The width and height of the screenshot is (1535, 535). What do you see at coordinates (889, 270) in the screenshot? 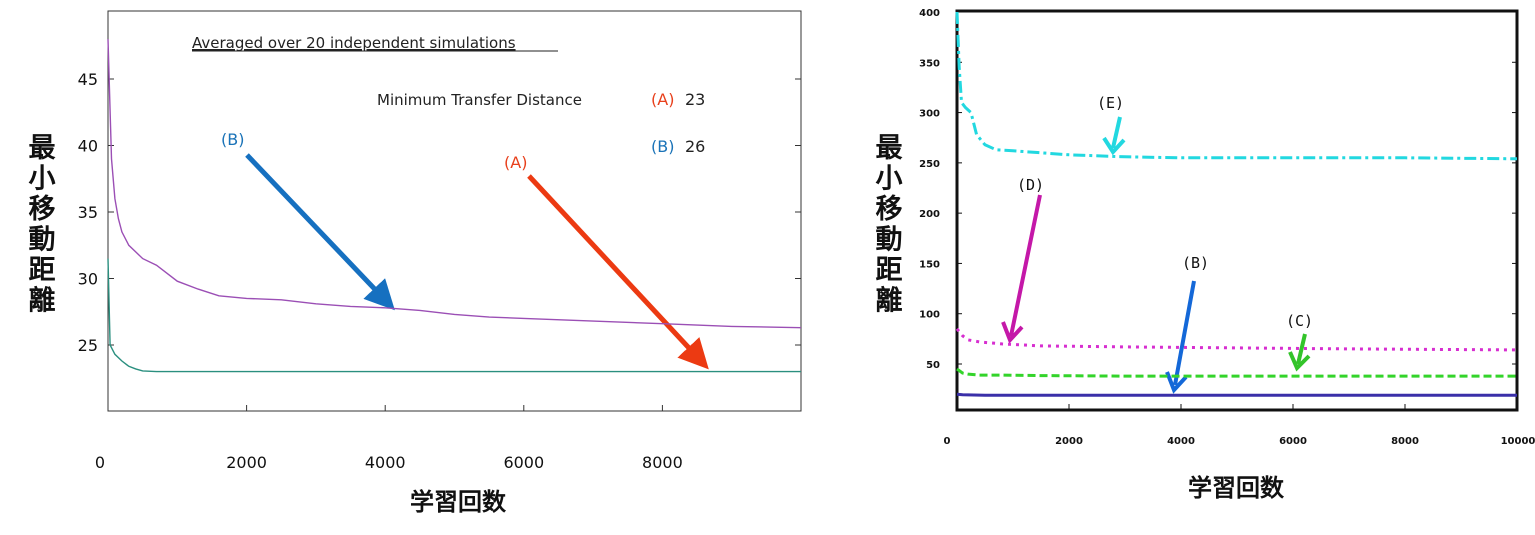
I see `right-ylabel-char: 距` at bounding box center [889, 270].